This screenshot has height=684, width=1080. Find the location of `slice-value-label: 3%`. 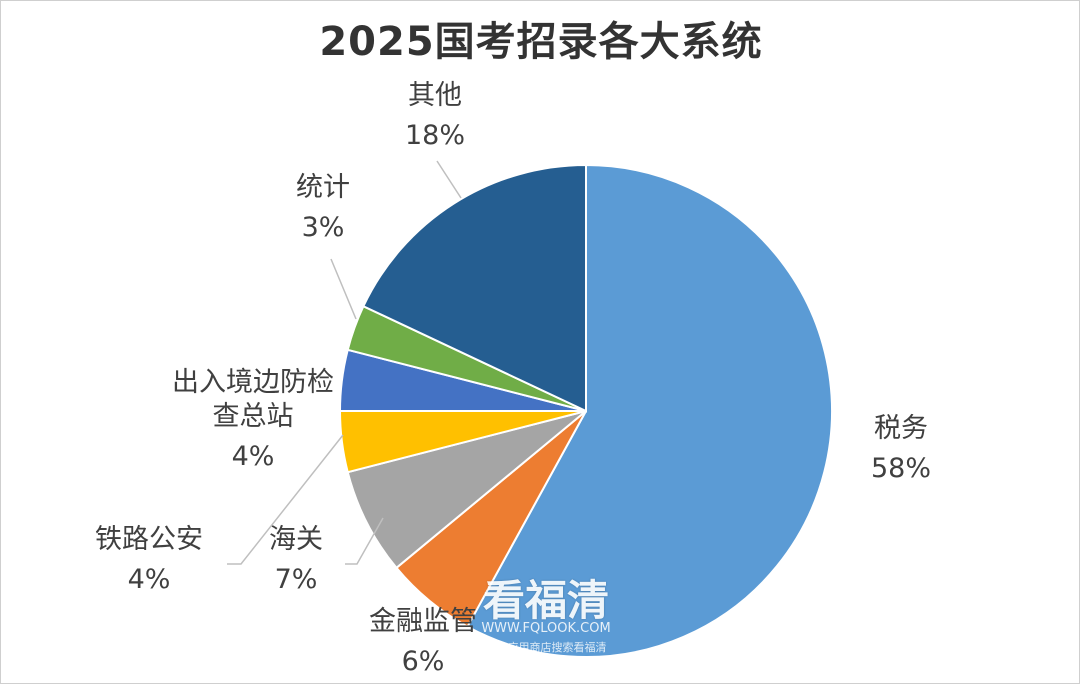

slice-value-label: 3% is located at coordinates (323, 227).